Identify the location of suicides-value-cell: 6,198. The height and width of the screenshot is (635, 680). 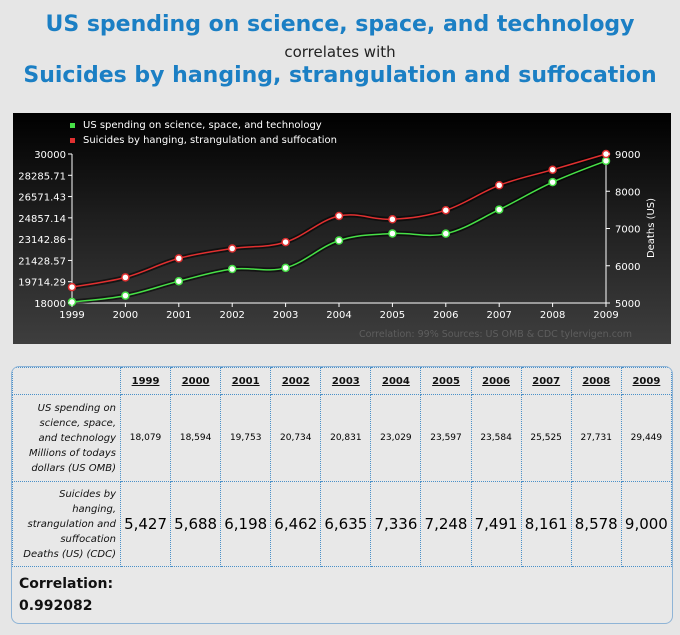
(246, 524).